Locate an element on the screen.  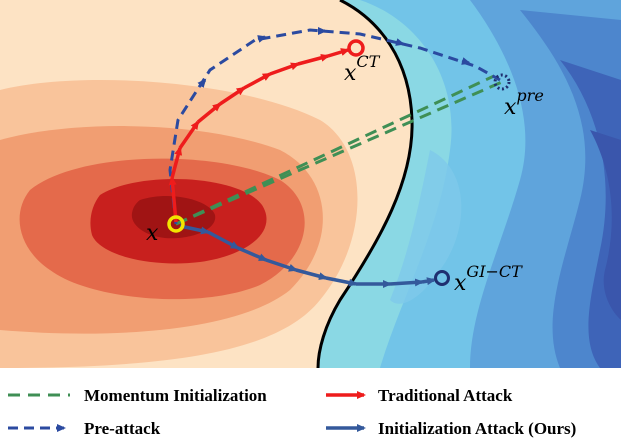
legend-label-preattack: Pre-attack is located at coordinates (122, 428).